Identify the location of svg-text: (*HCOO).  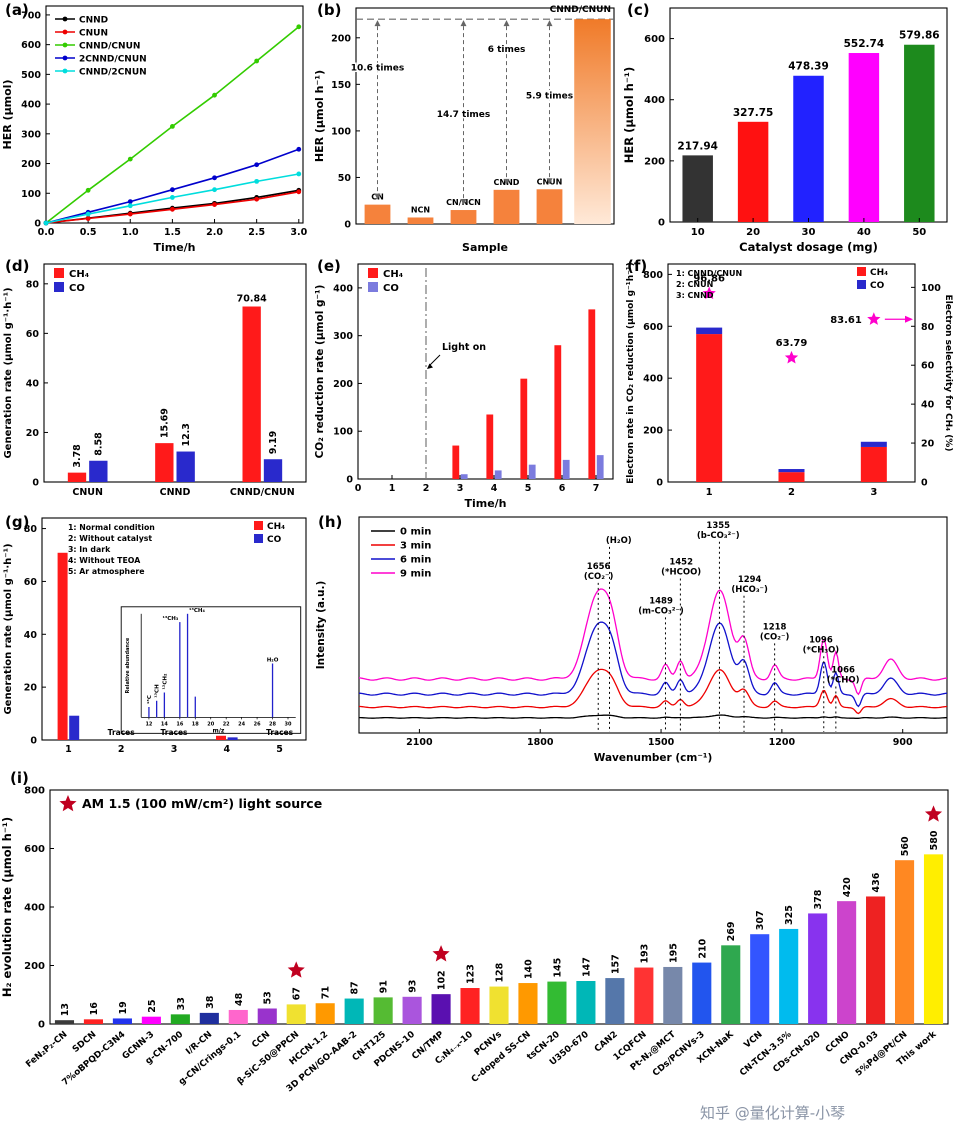
(681, 573).